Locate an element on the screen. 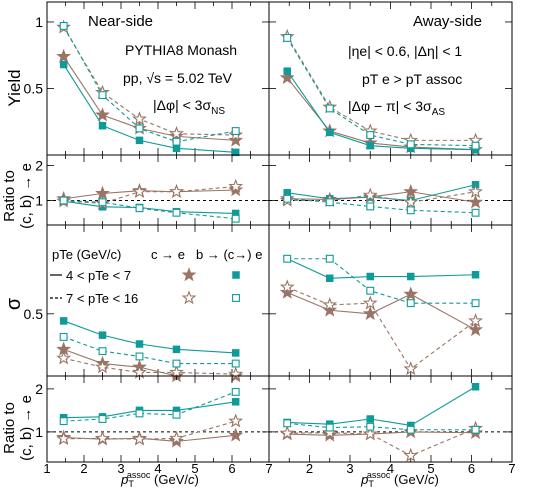  y-label-yield-ratio: Ratio to (c, b) → e is located at coordinates (18, 196).